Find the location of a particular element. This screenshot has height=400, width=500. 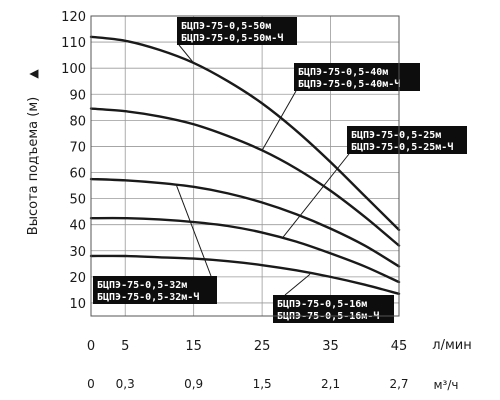

x-axis-label-primary: л/мин is located at coordinates (451, 345).